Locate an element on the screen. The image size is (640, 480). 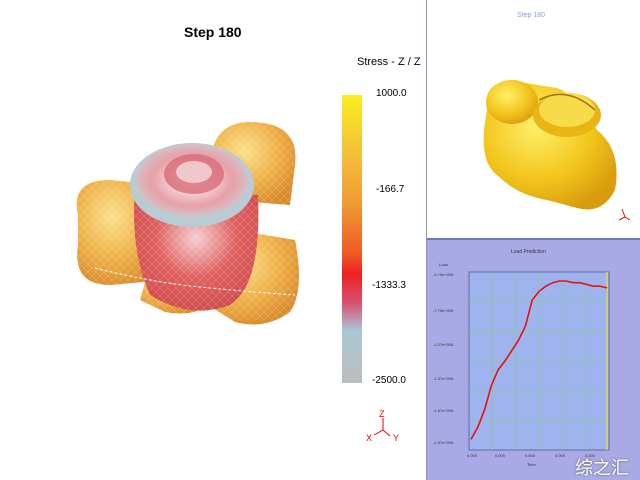
y-tick: -7.70e+005 is located at coordinates (443, 310).